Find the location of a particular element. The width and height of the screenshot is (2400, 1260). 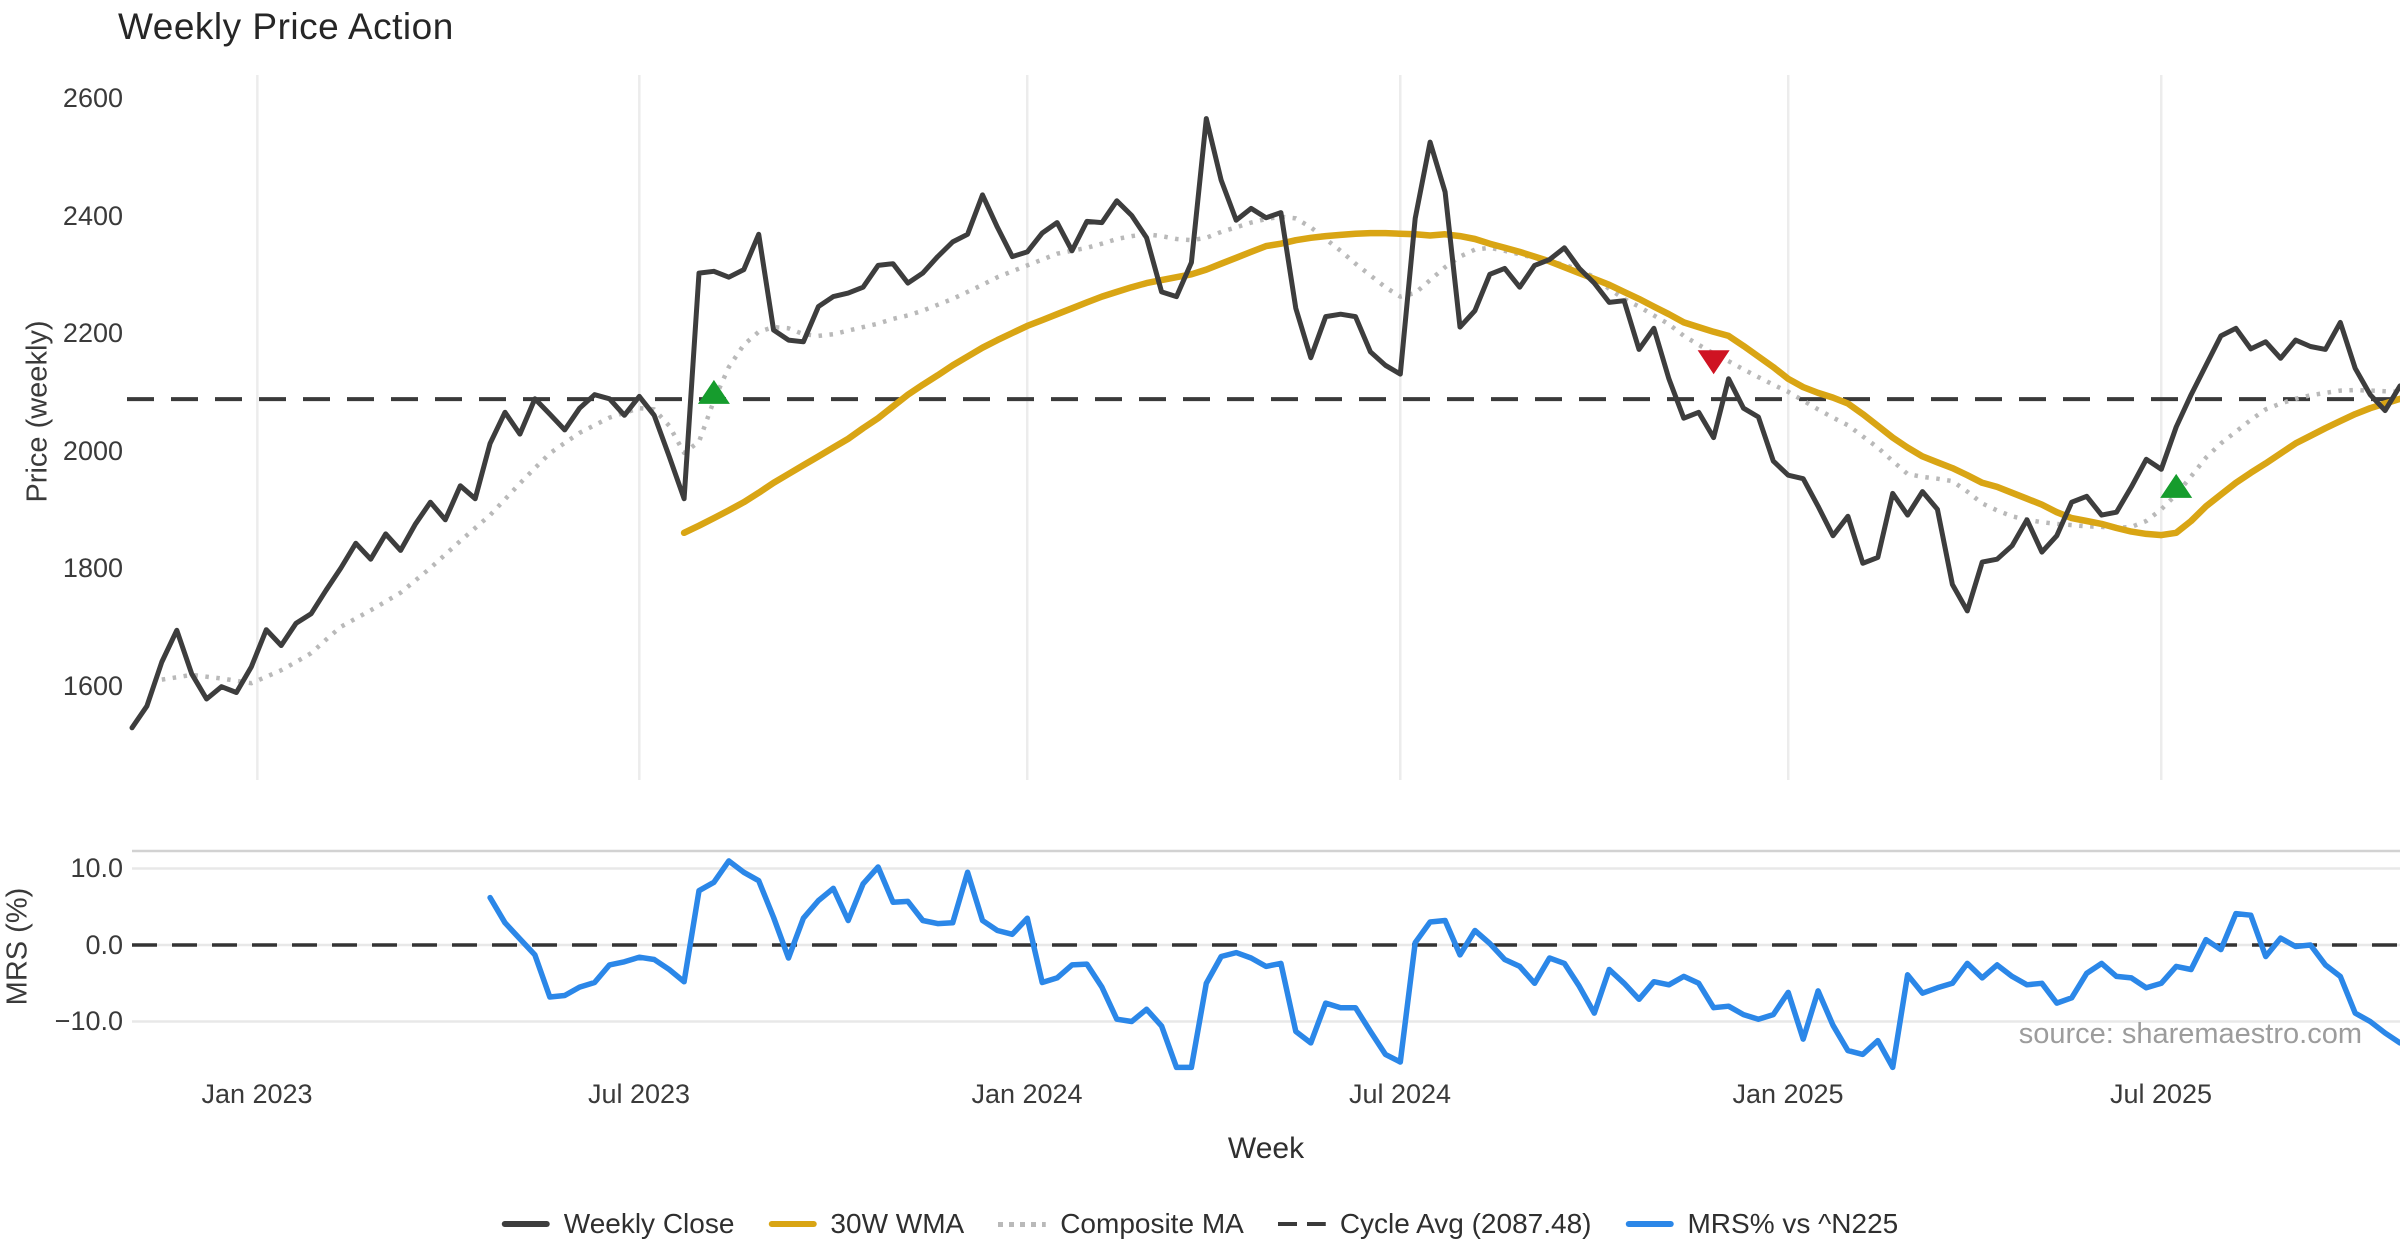

xtick-jul-2024: Jul 2024 is located at coordinates (1400, 1094).